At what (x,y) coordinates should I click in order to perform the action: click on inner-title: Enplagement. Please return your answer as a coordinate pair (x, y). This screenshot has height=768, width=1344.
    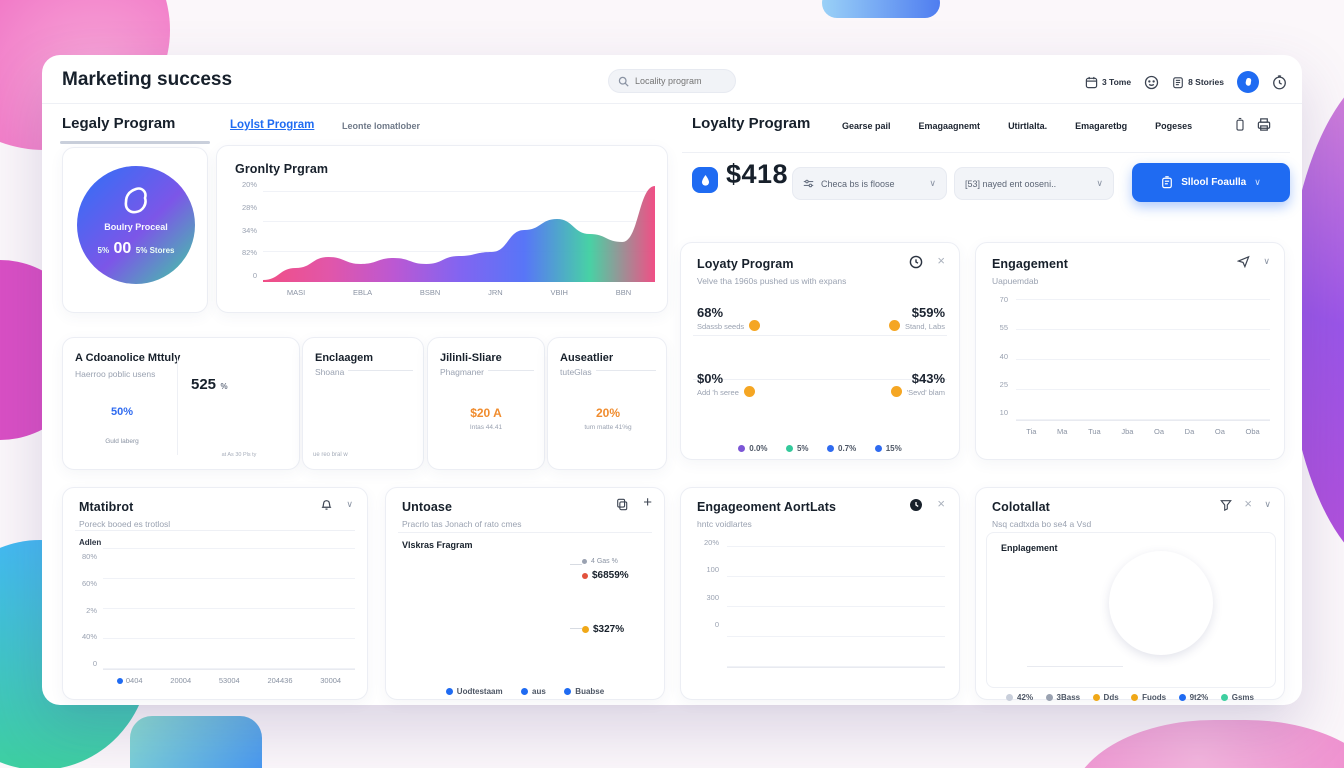
    Looking at the image, I should click on (1029, 548).